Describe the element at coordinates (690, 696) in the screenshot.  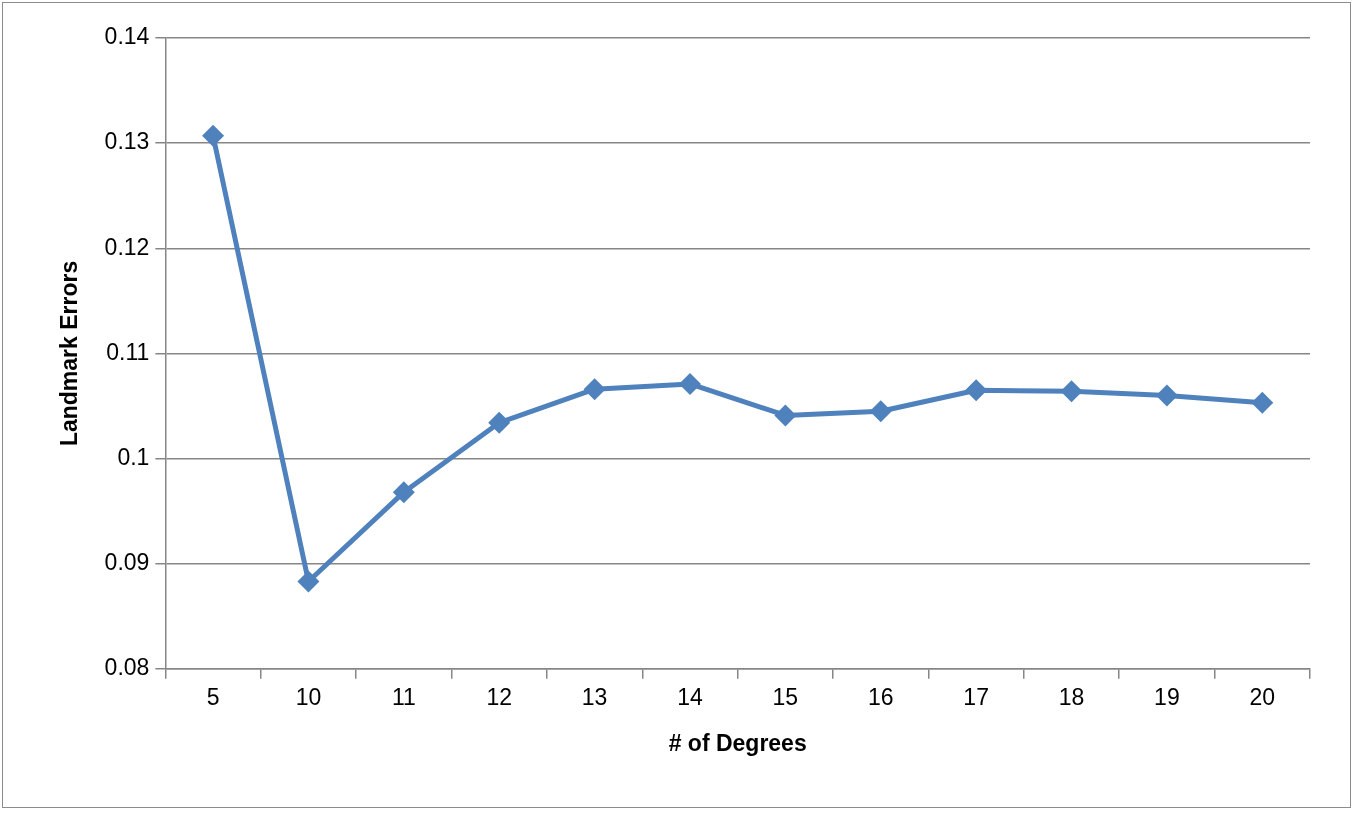
I see `x-tick-label: 14` at that location.